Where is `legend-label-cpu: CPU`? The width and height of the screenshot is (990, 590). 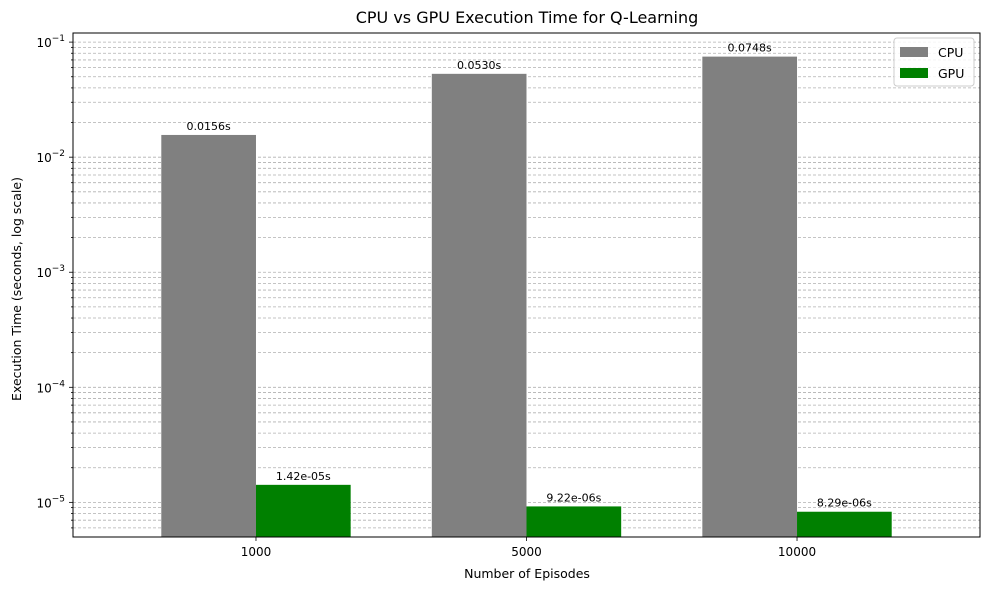
legend-label-cpu: CPU is located at coordinates (950, 52).